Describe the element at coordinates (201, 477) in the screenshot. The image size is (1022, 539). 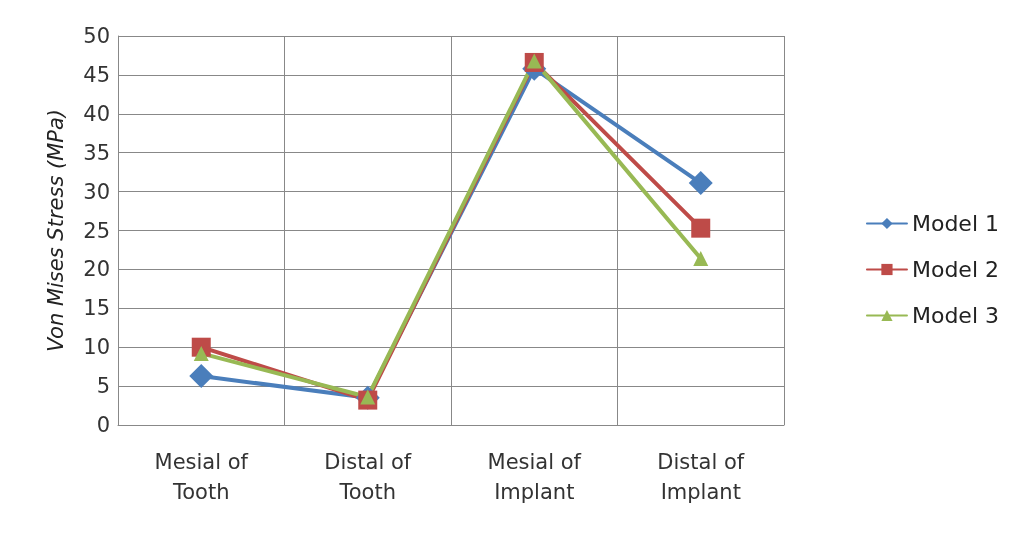
I see `x-tick-label: Mesial of Tooth` at that location.